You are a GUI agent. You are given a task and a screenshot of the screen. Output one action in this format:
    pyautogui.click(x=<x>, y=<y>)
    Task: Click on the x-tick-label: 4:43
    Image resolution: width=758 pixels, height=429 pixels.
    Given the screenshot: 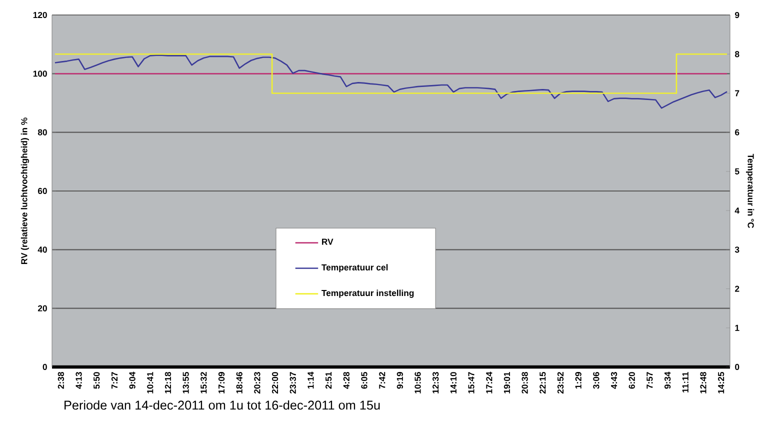 What is the action you would take?
    pyautogui.click(x=614, y=380)
    